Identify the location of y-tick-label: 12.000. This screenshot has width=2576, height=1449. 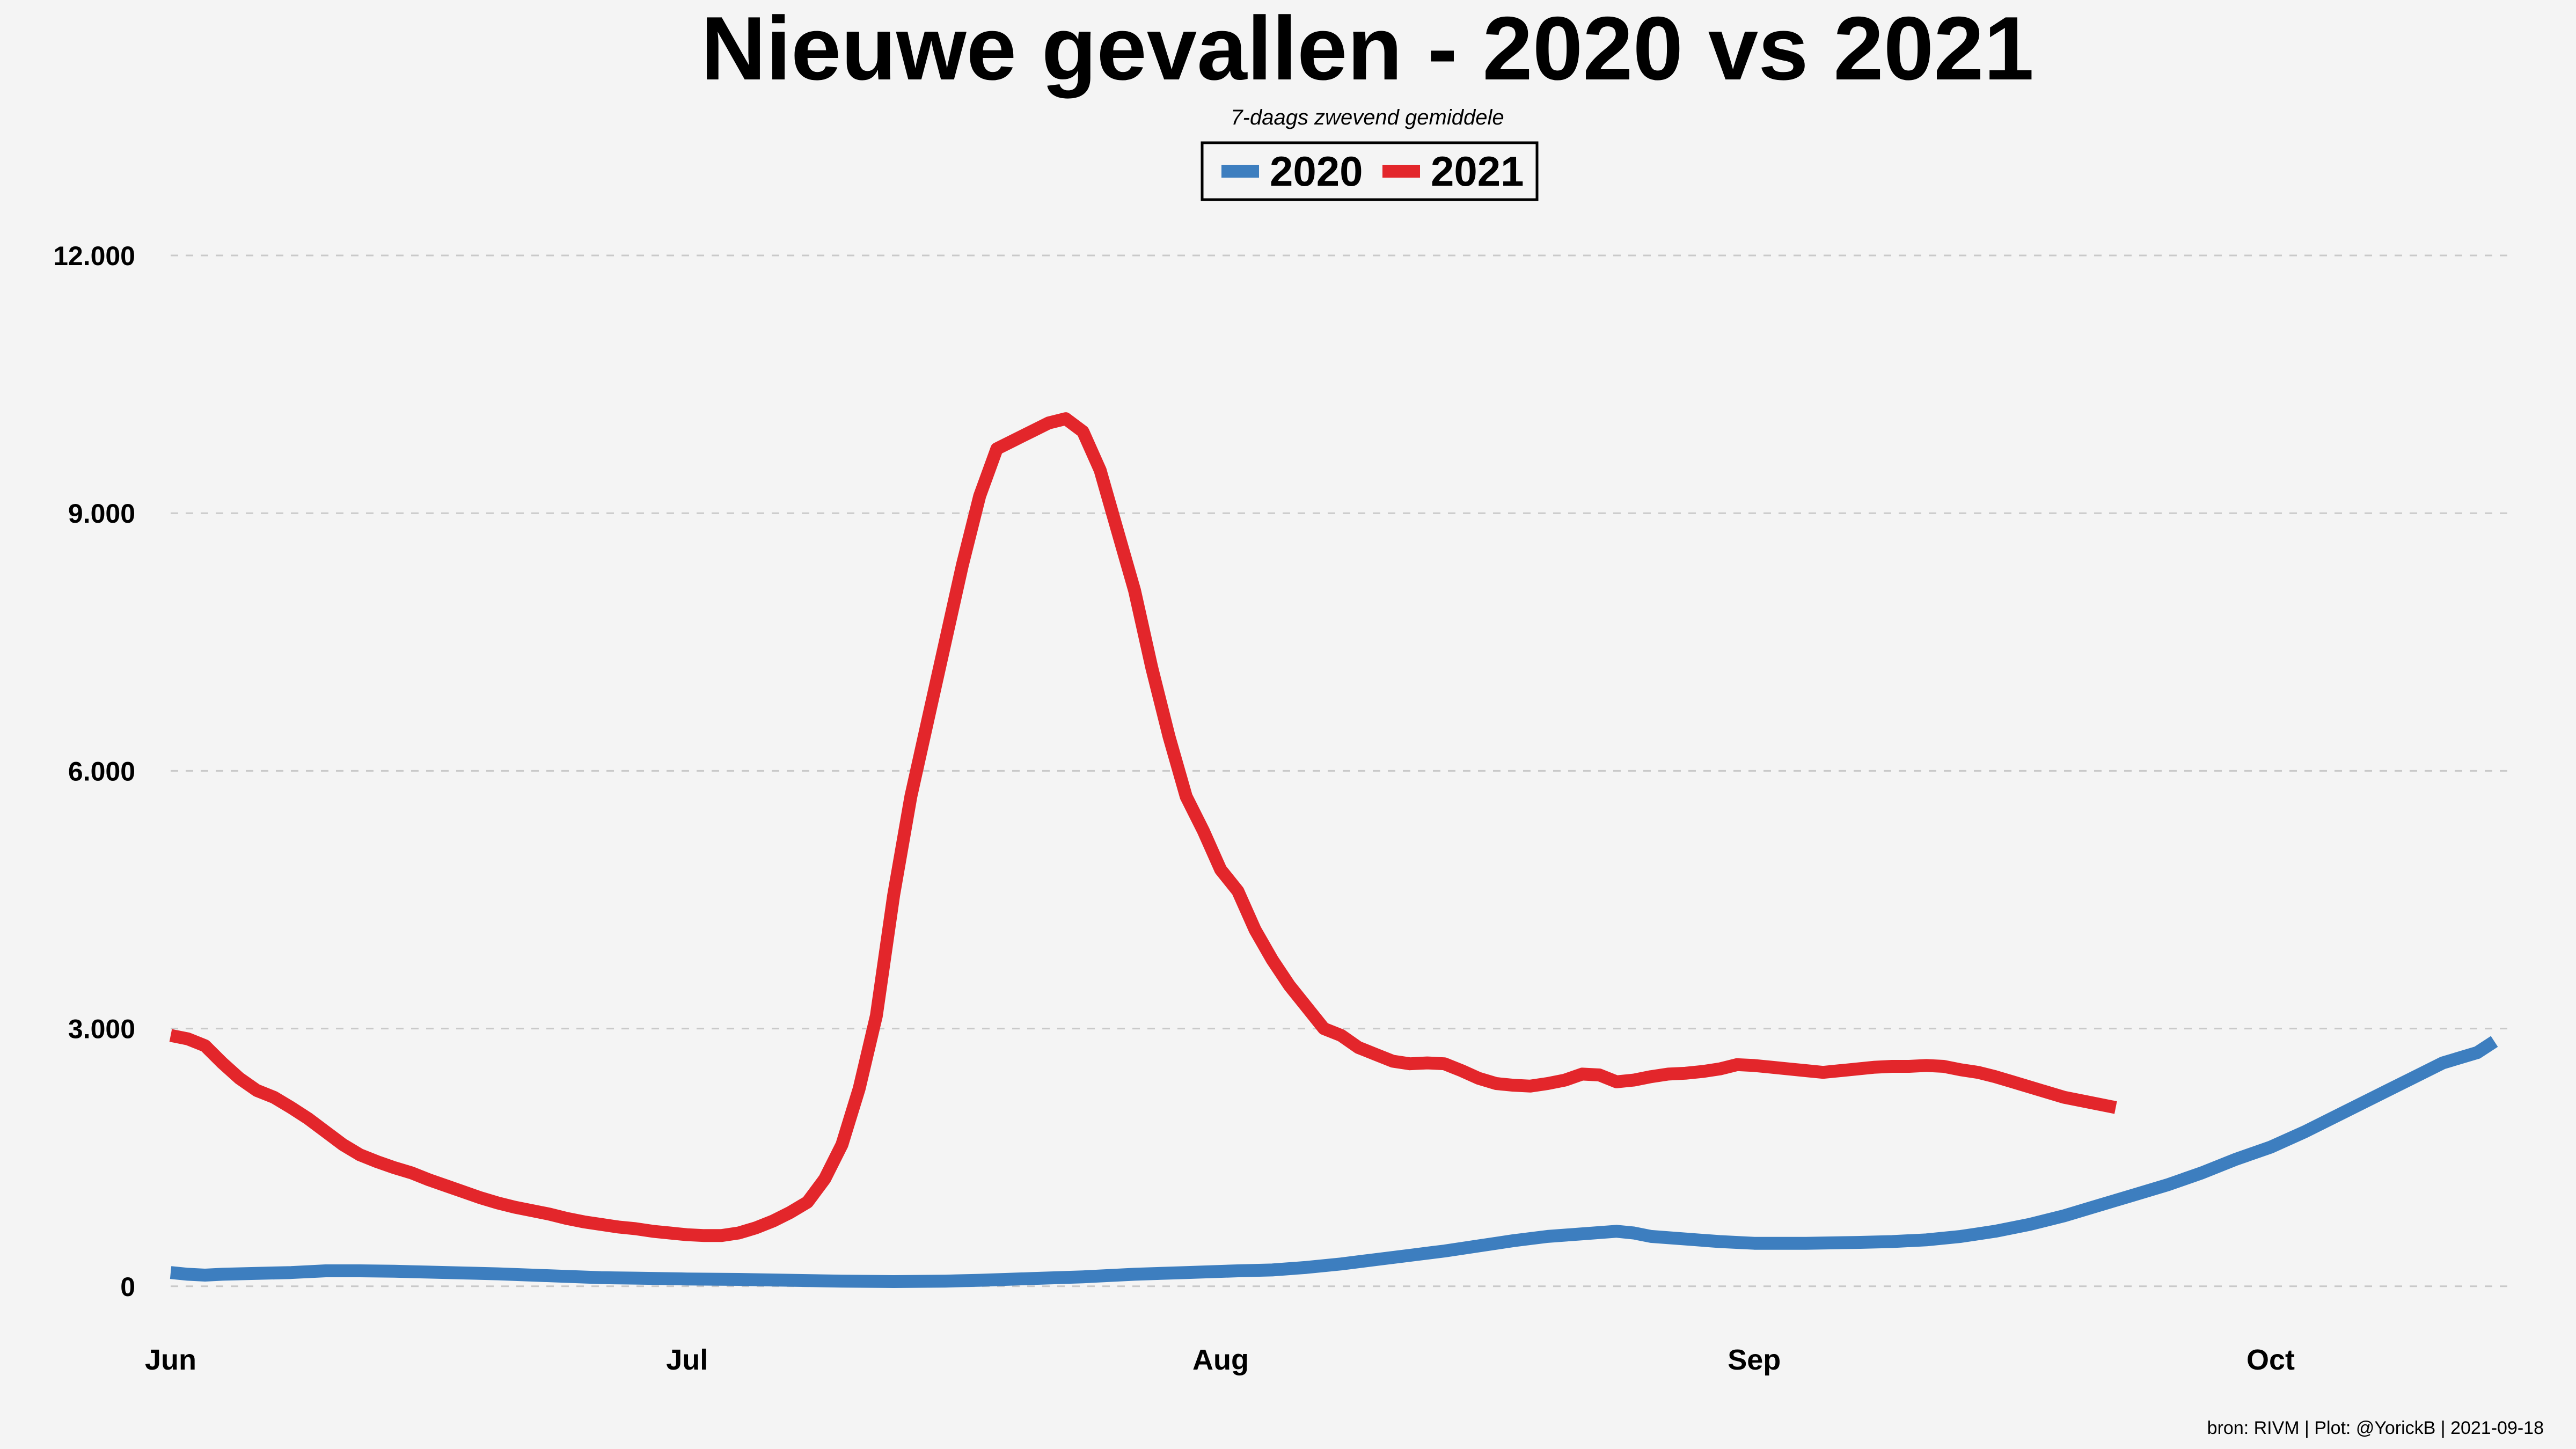
(94, 256).